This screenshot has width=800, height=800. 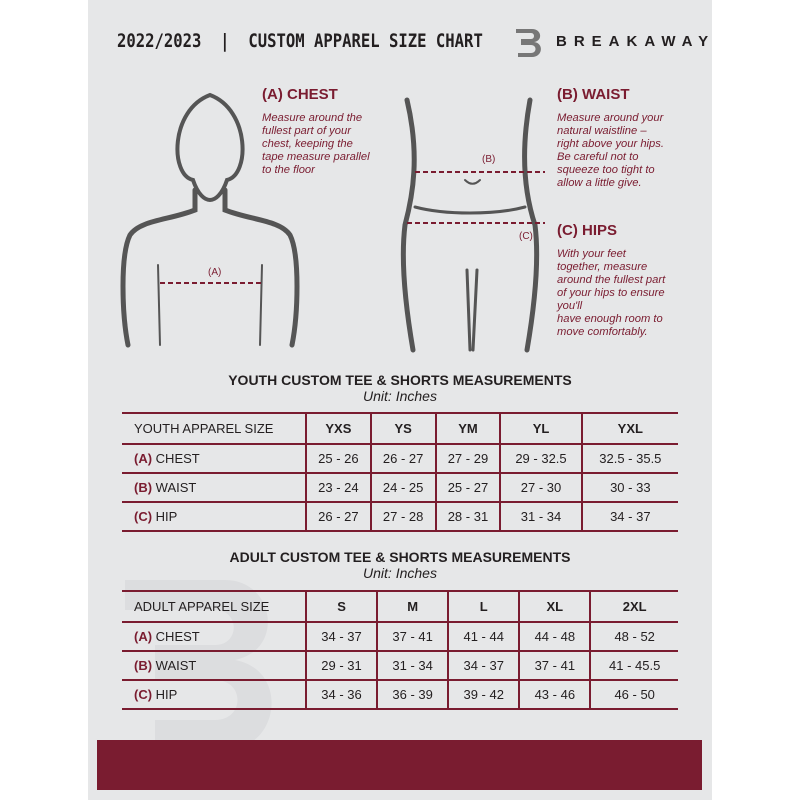 I want to click on table-cell: 27 - 28, so click(x=402, y=516).